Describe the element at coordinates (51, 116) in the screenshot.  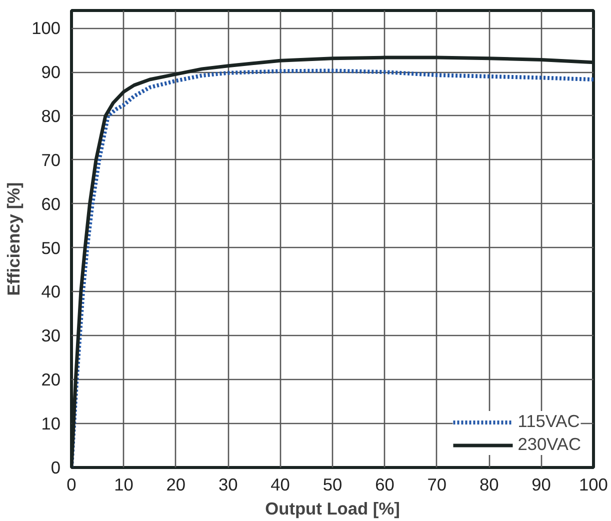
I see `y-tick-label: 80` at that location.